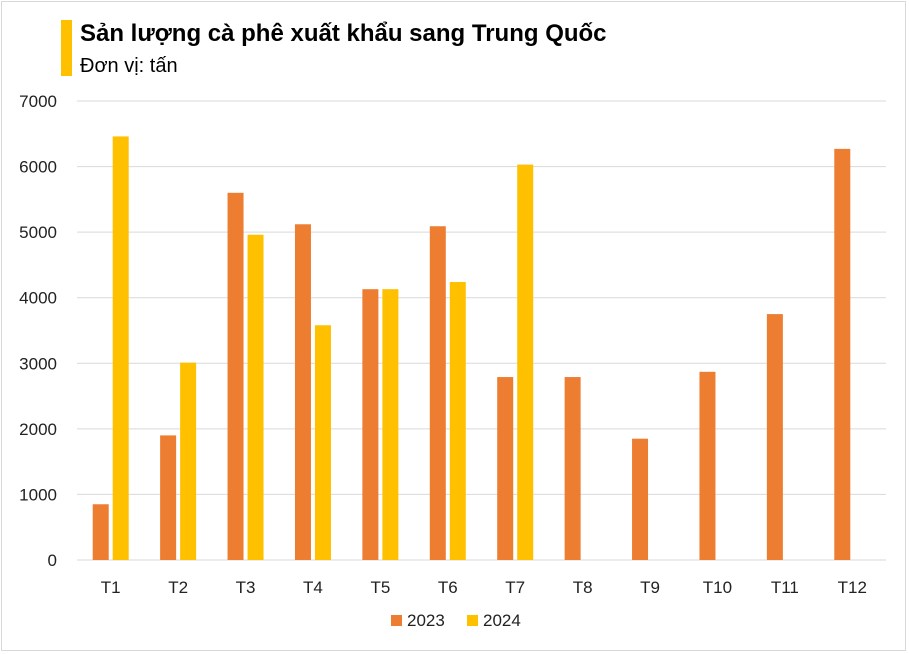 The width and height of the screenshot is (909, 654). What do you see at coordinates (457, 420) in the screenshot?
I see `bar-2024-t6` at bounding box center [457, 420].